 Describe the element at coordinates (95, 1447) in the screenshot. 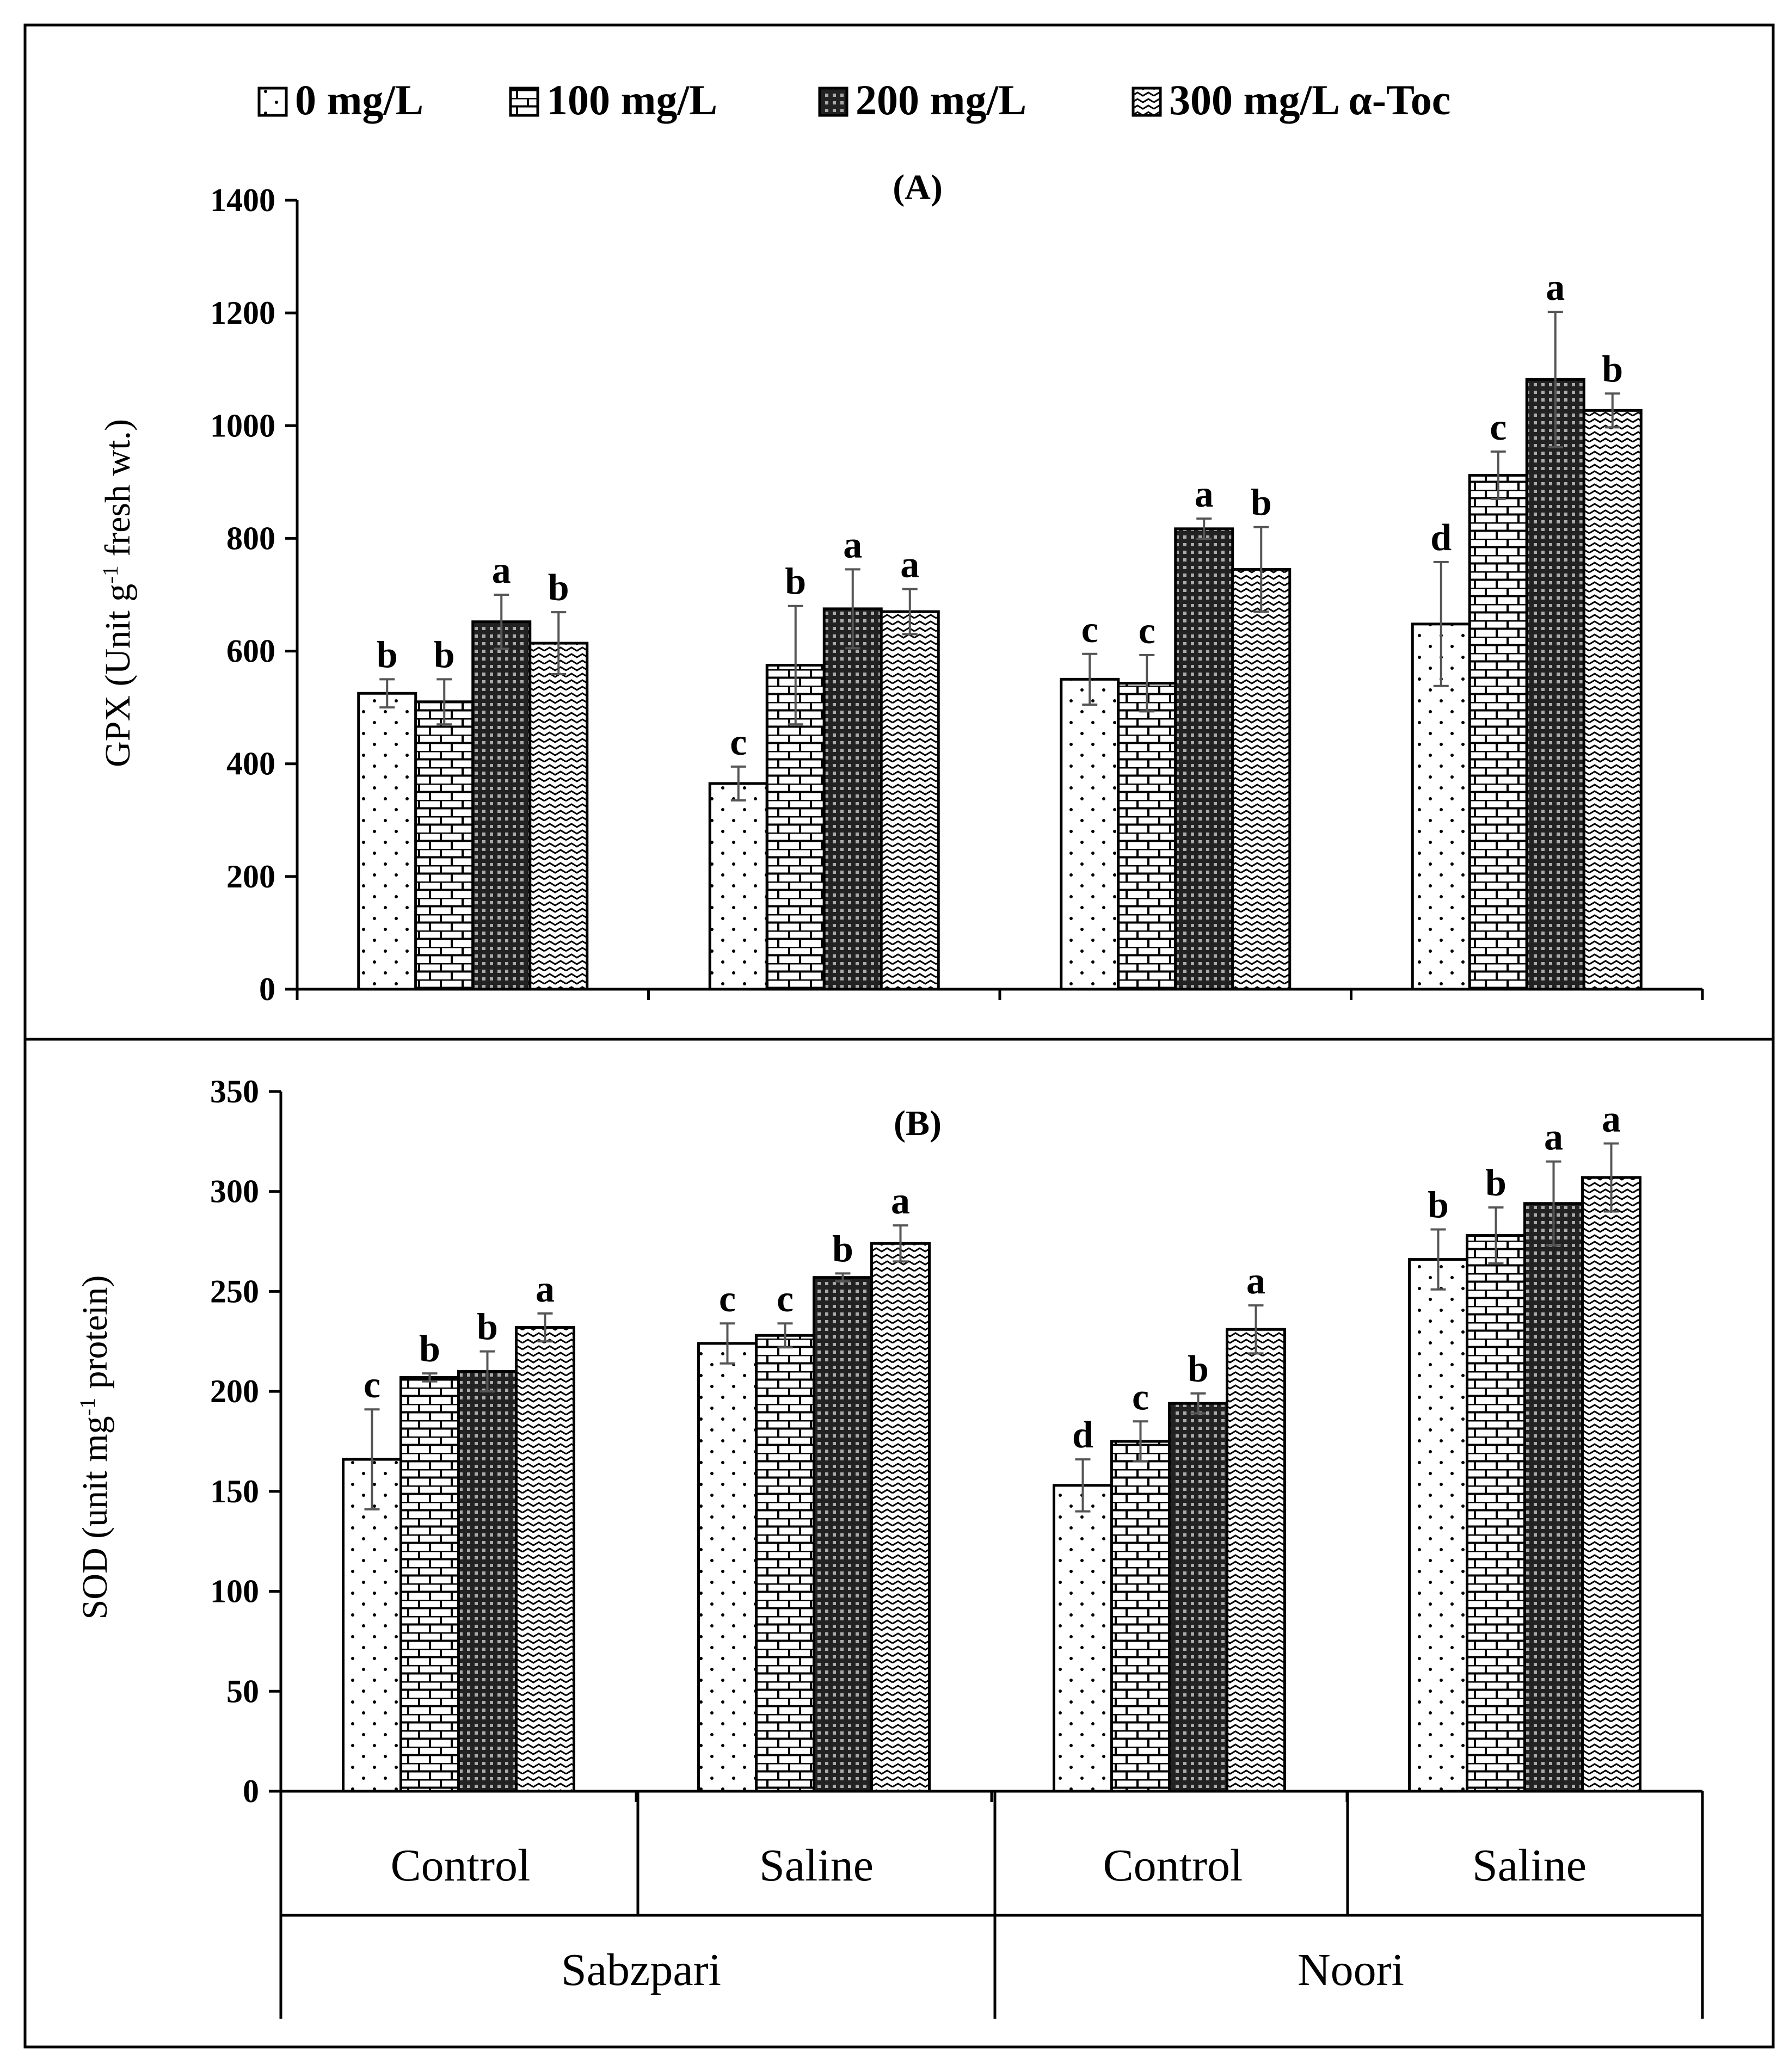

I see `panel-b-ylabel: SOD (unit mg-1 protein)` at that location.